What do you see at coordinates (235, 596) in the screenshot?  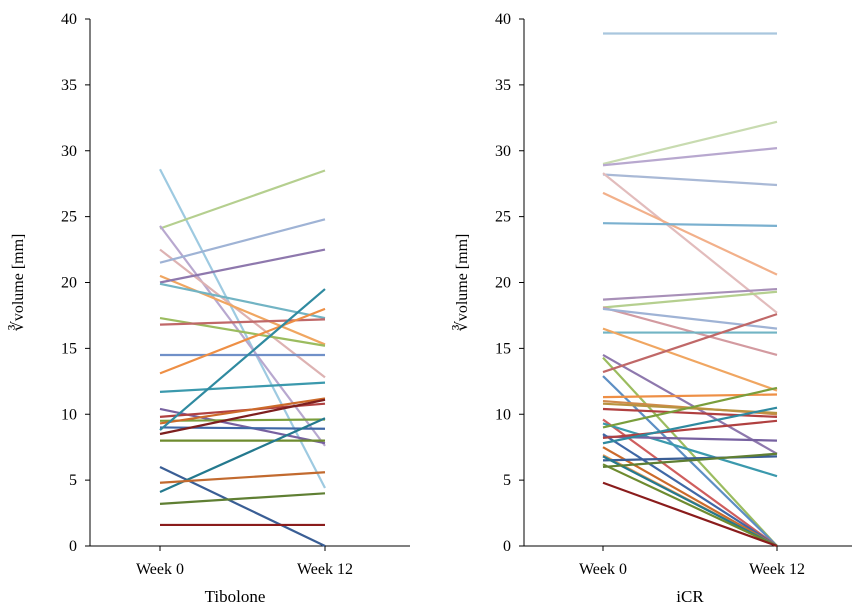 I see `panel-title: Tibolone` at bounding box center [235, 596].